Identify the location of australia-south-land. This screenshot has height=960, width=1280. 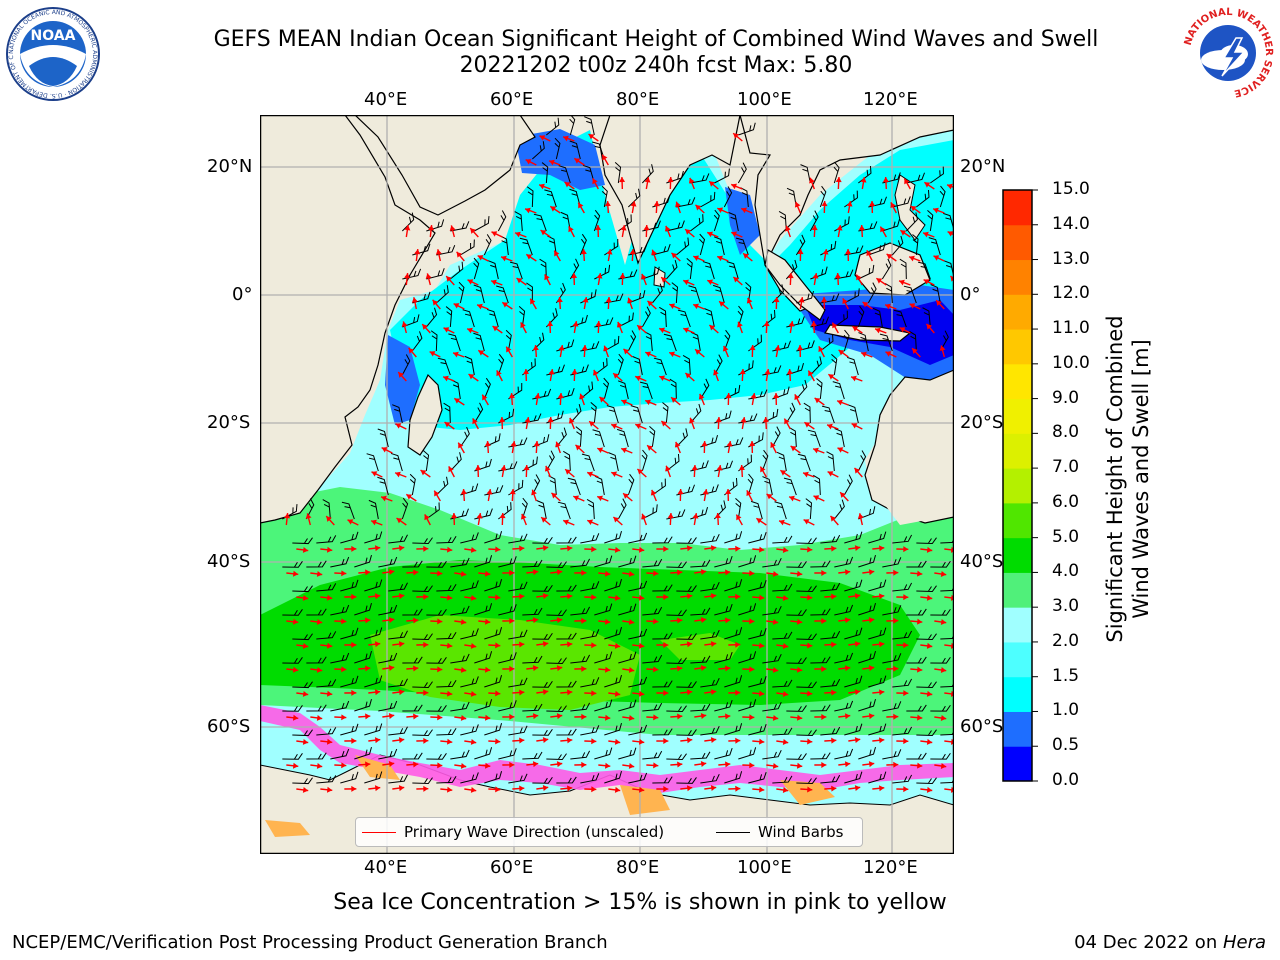
(919, 510).